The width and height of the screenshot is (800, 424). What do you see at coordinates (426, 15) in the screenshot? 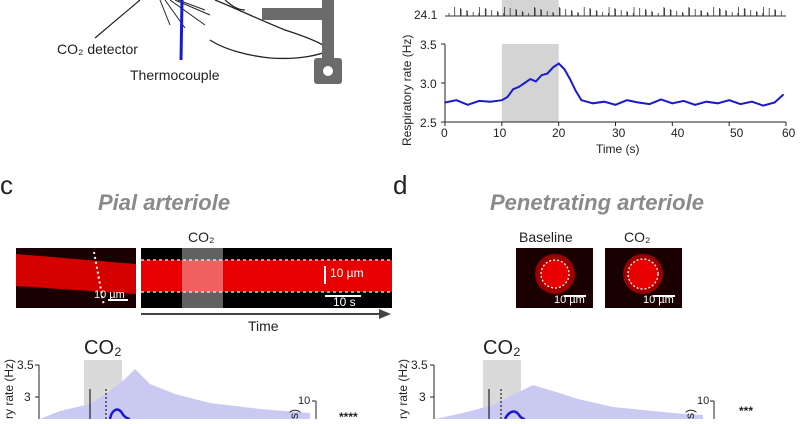
I see `top-trace-tick: 24.1` at bounding box center [426, 15].